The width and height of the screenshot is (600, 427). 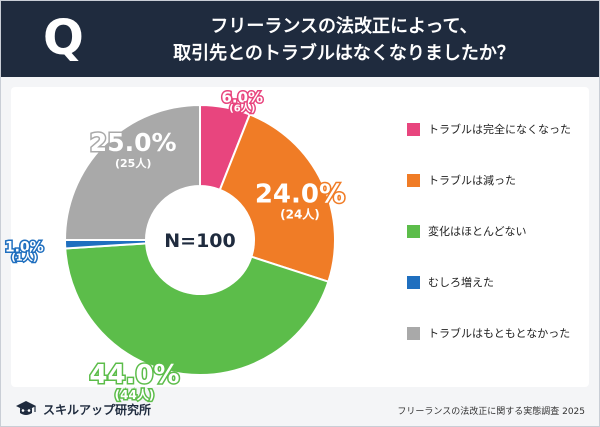 What do you see at coordinates (133, 163) in the screenshot?
I see `slice-count-label: (25人)` at bounding box center [133, 163].